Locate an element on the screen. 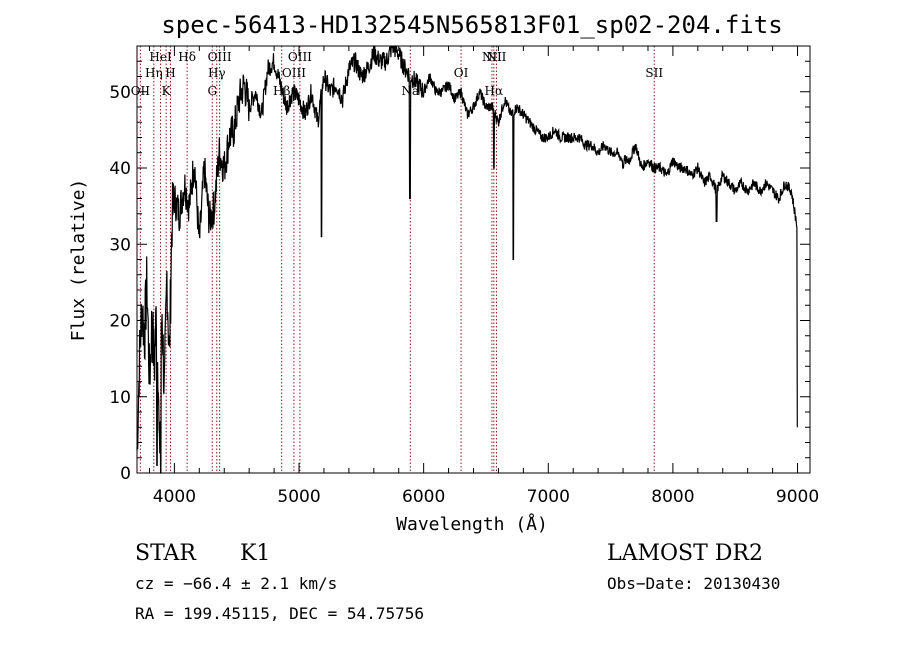 The width and height of the screenshot is (900, 649). y-tick-label: 30 is located at coordinates (120, 245).